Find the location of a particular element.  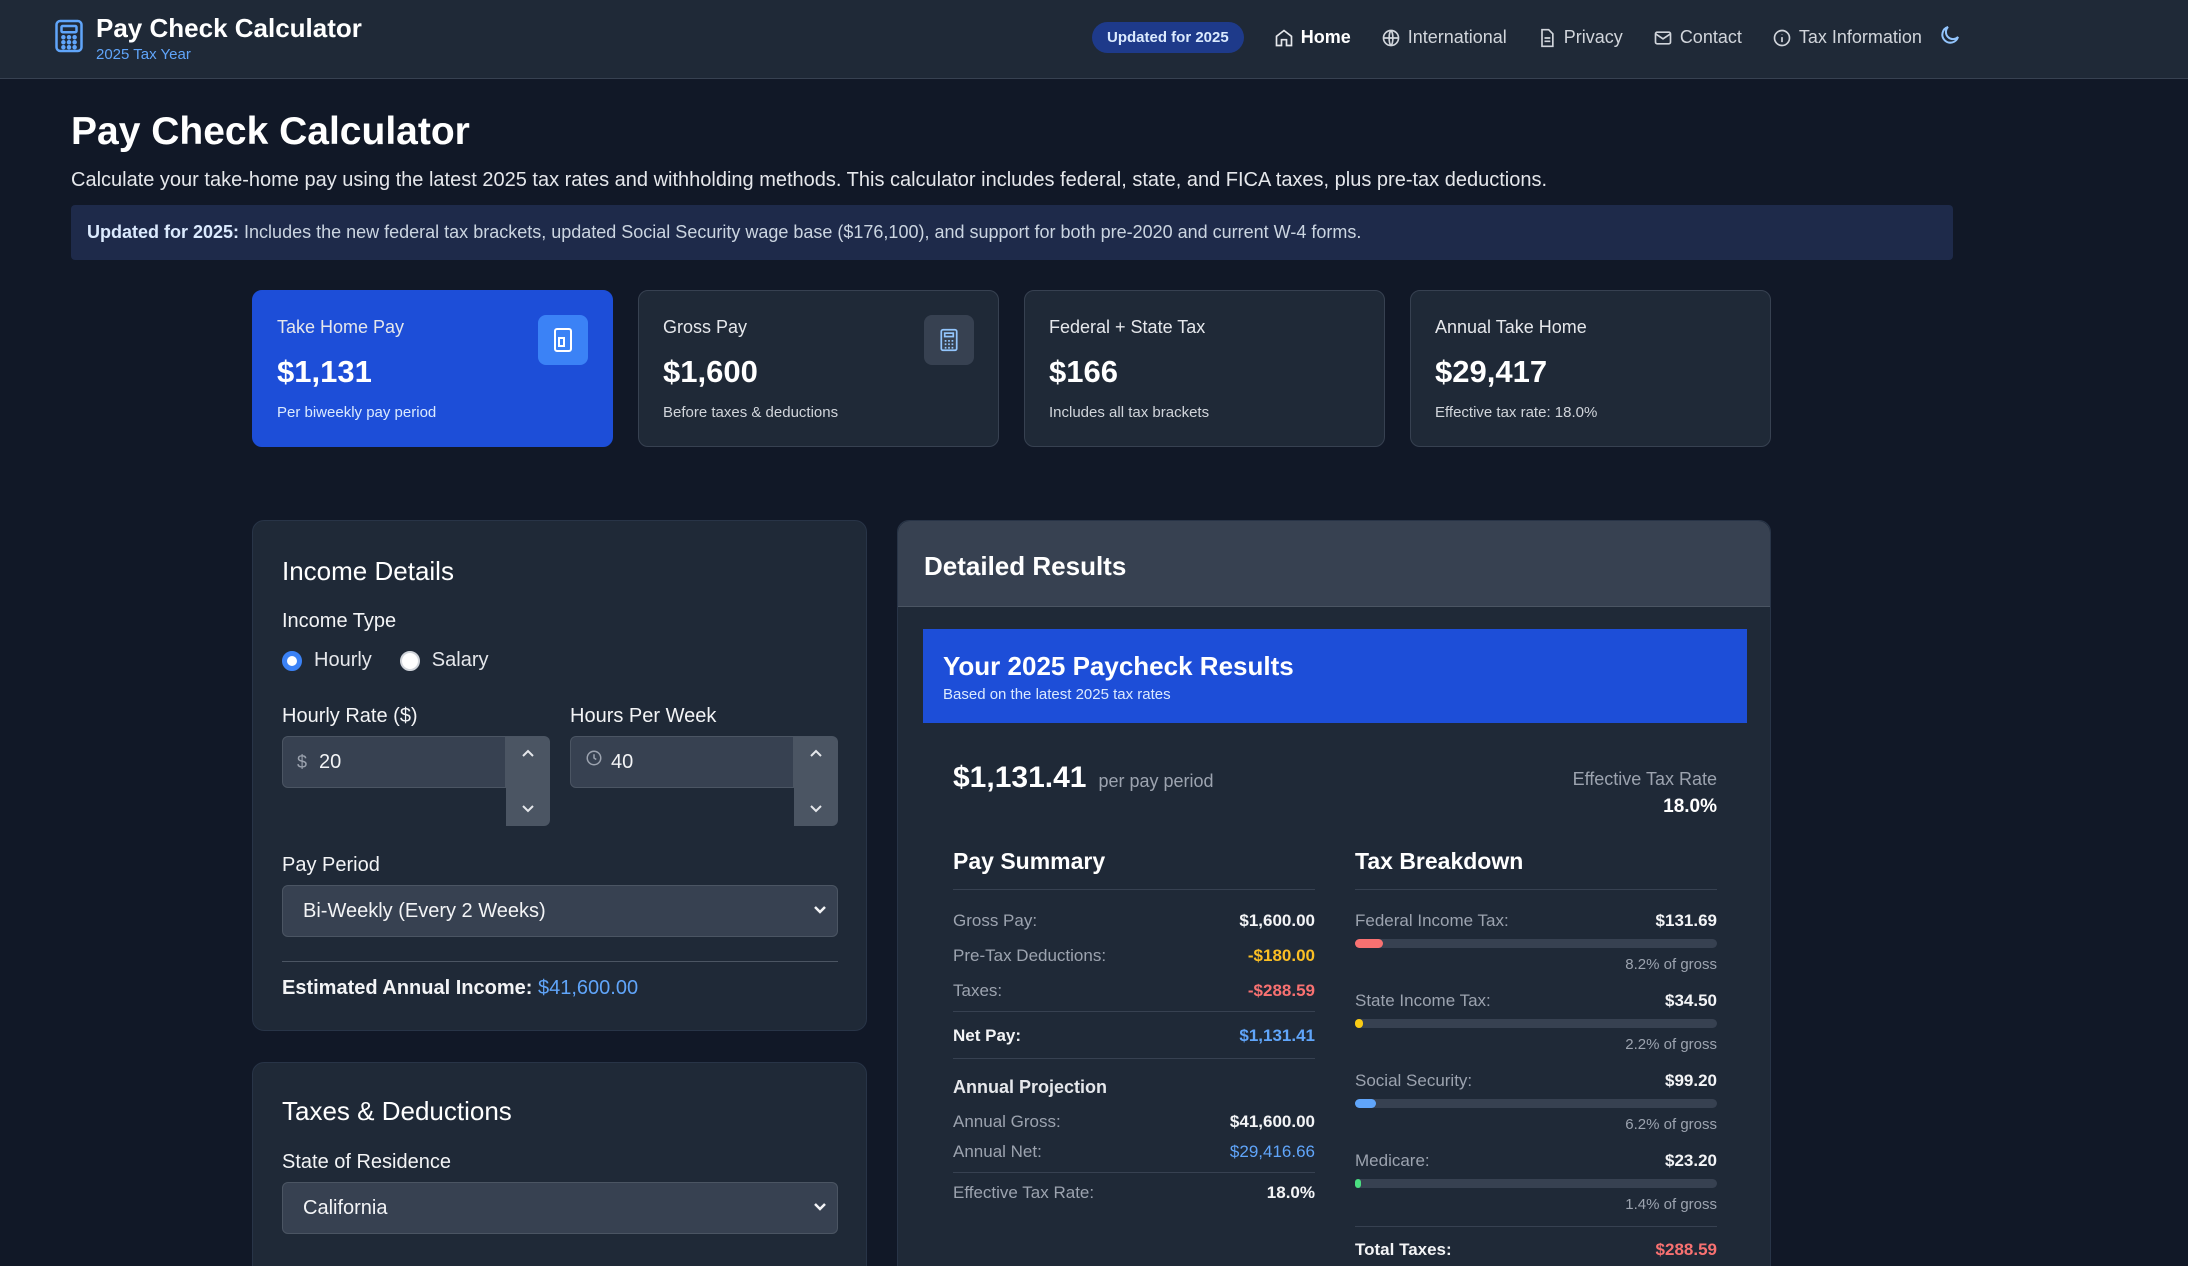

document-icon is located at coordinates (1547, 37).